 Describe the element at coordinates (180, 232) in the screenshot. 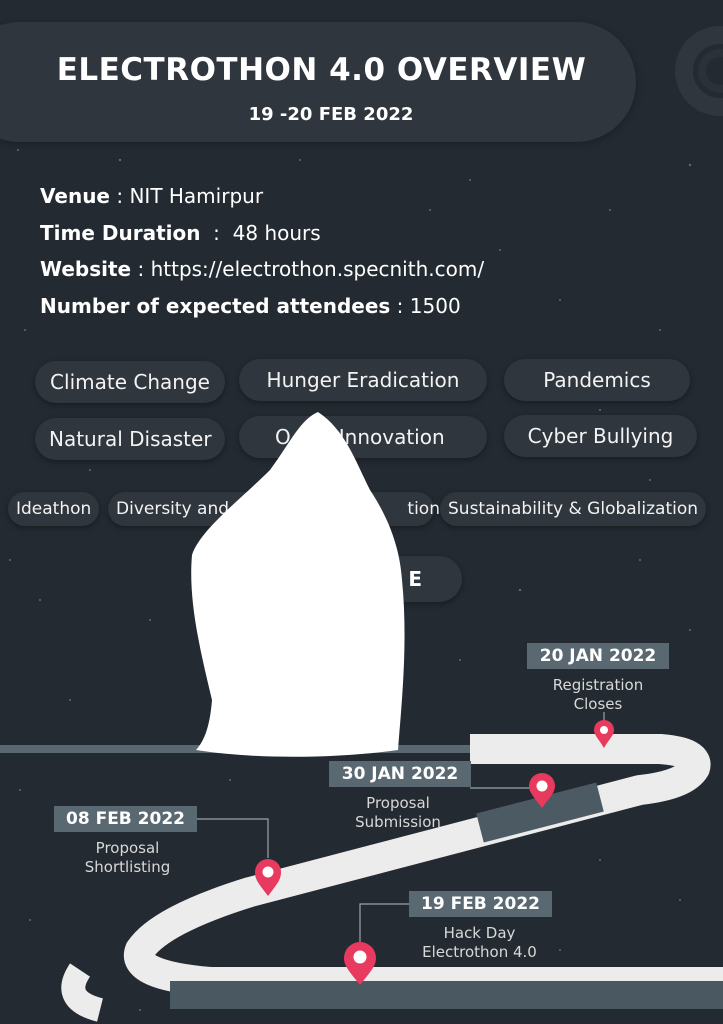

I see `info-duration: Time Duration : 48 hours` at that location.